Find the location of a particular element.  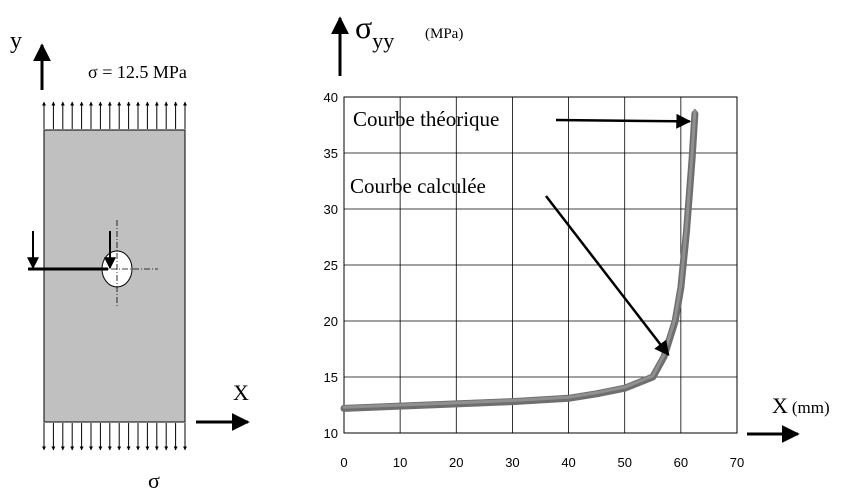

y-tick-label: 20 is located at coordinates (331, 321).